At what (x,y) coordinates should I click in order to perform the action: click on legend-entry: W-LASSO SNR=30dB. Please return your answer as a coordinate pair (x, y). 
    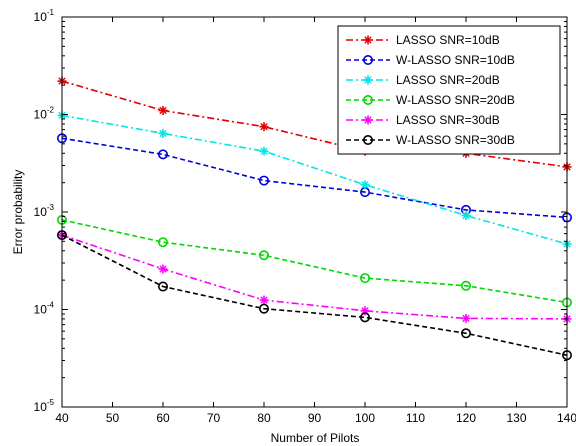
    Looking at the image, I should click on (430, 140).